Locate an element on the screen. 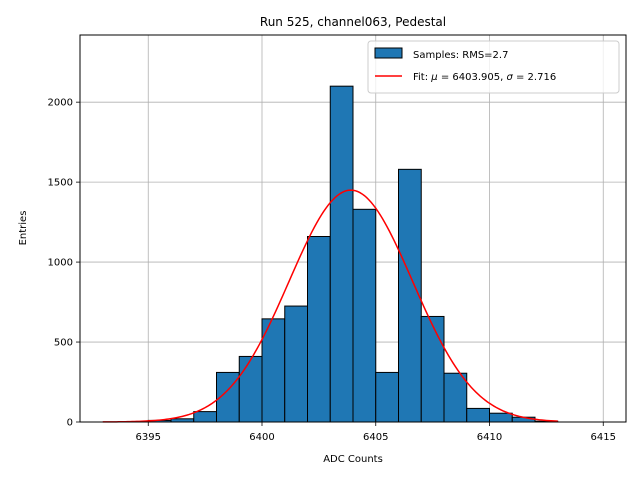  y-axis-label: Entries is located at coordinates (23, 228).